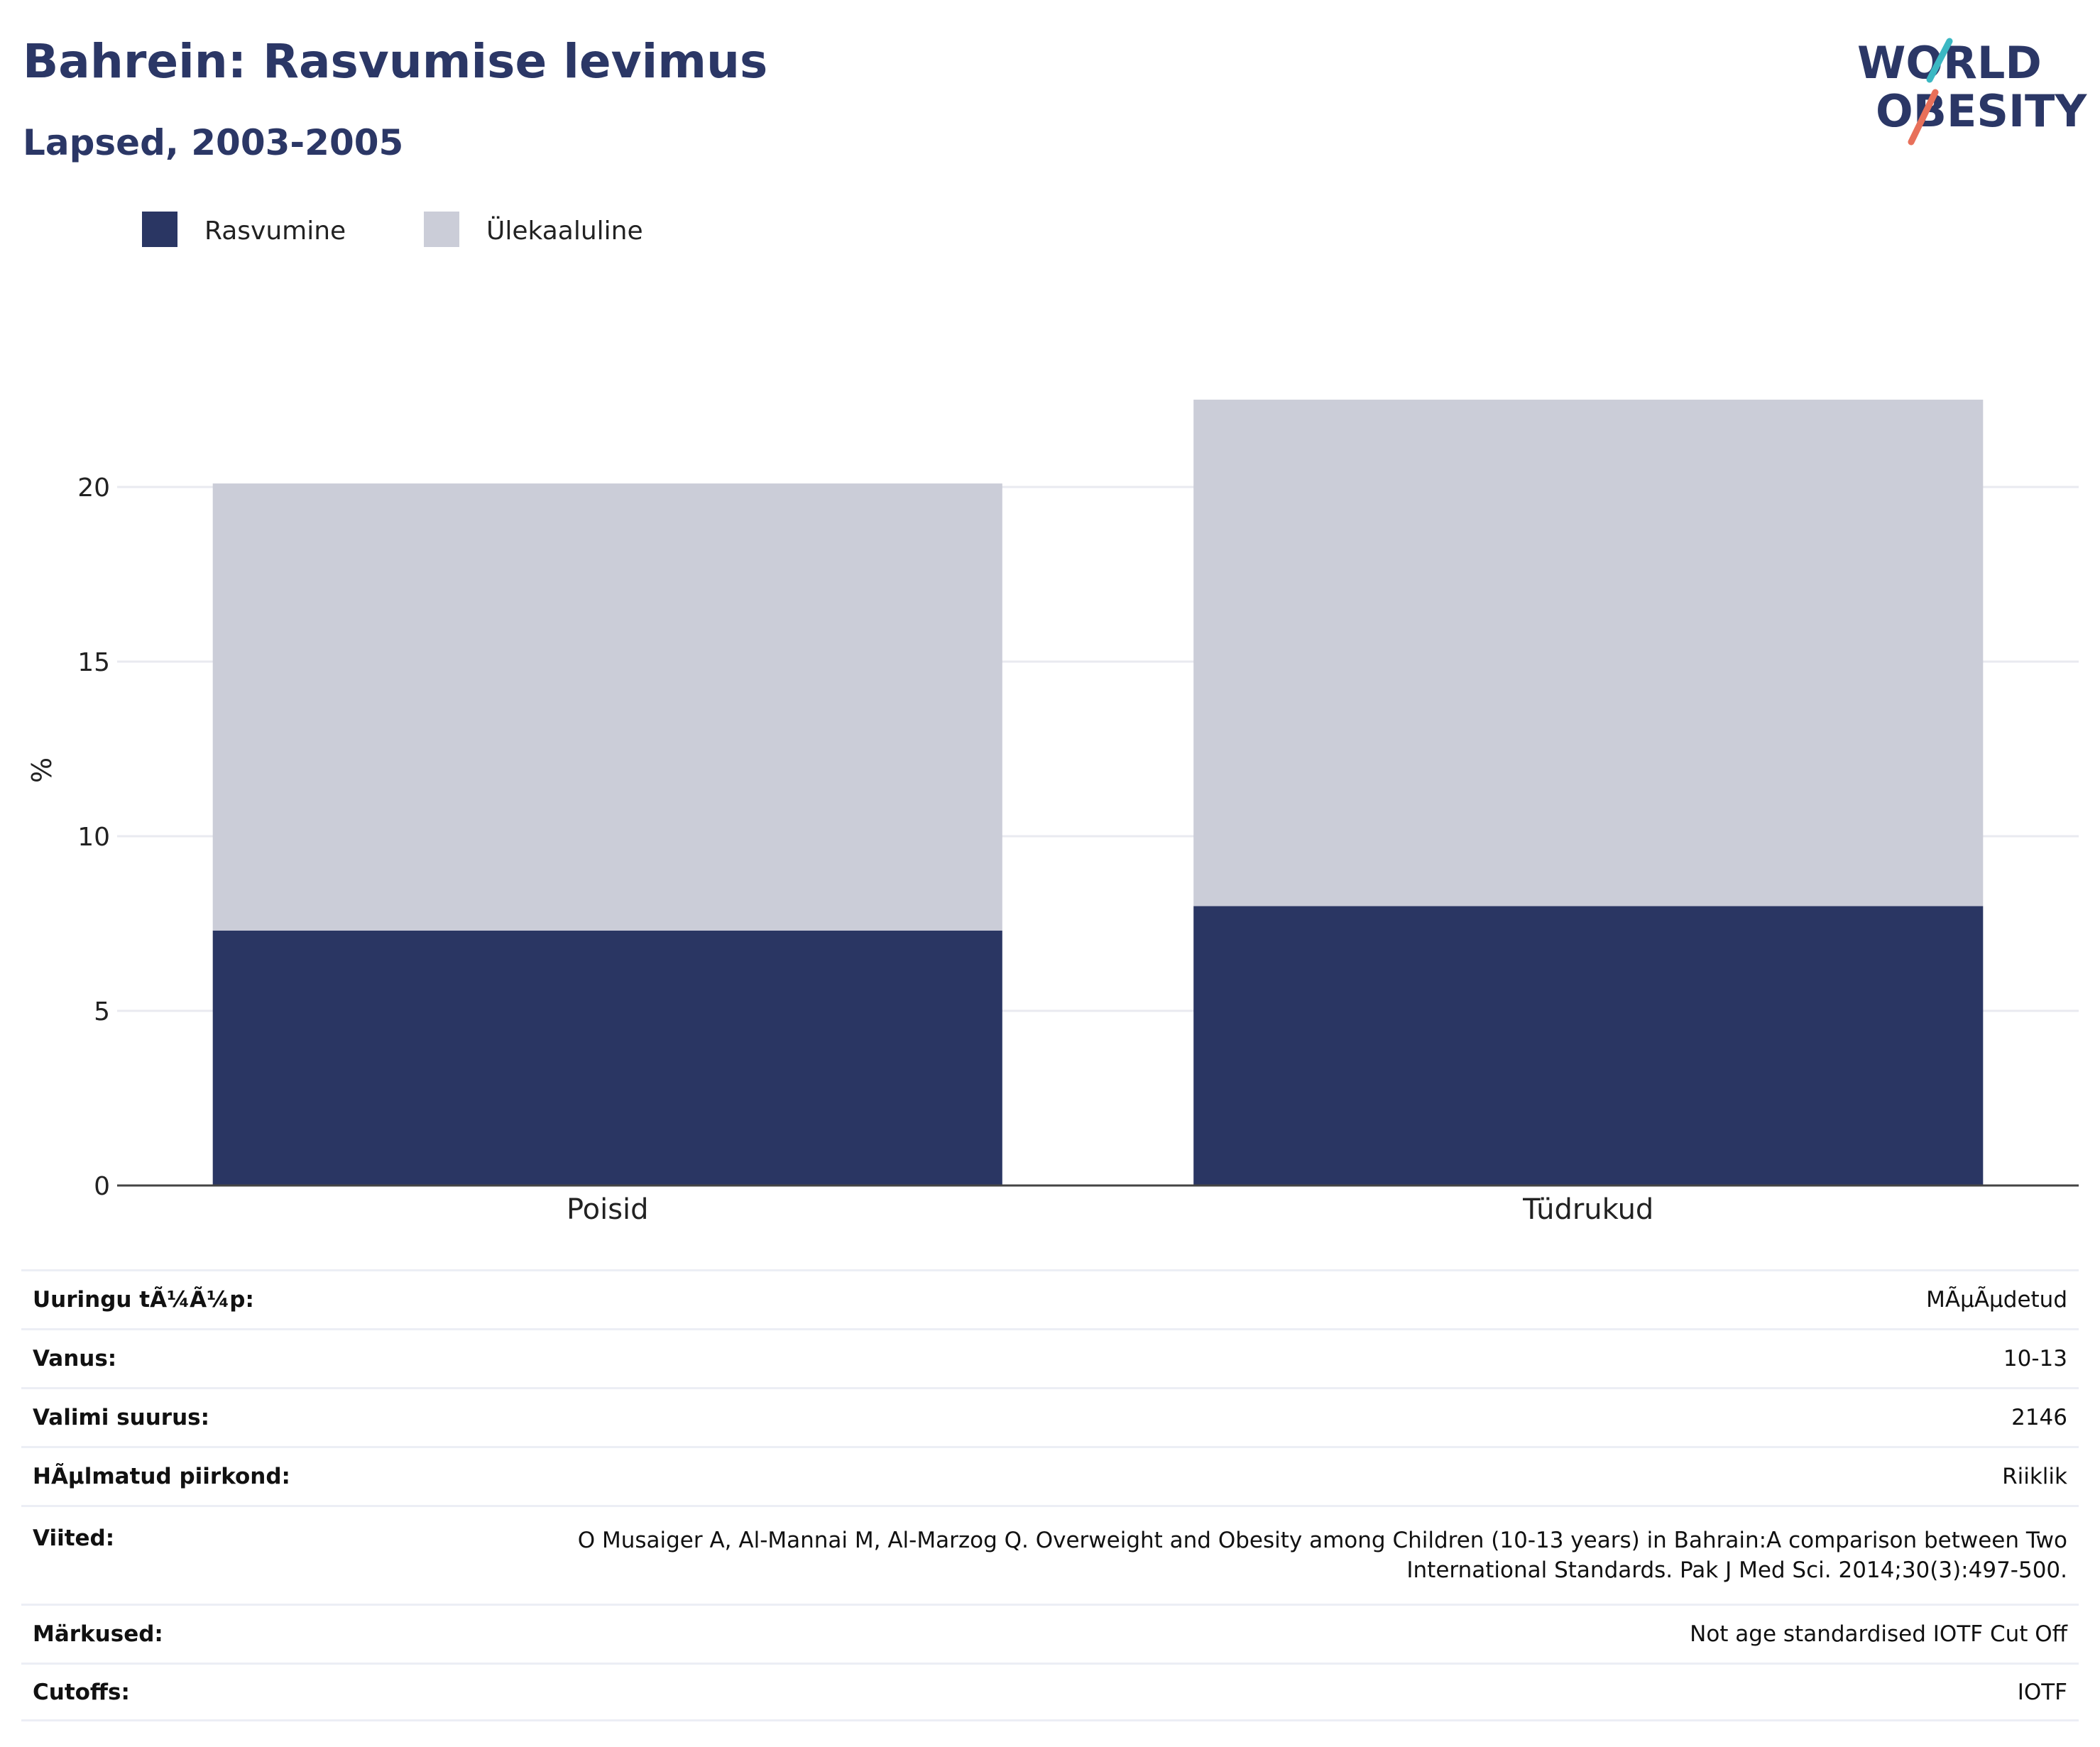 The width and height of the screenshot is (2100, 1747). What do you see at coordinates (2039, 1417) in the screenshot?
I see `info-value: 2146` at bounding box center [2039, 1417].